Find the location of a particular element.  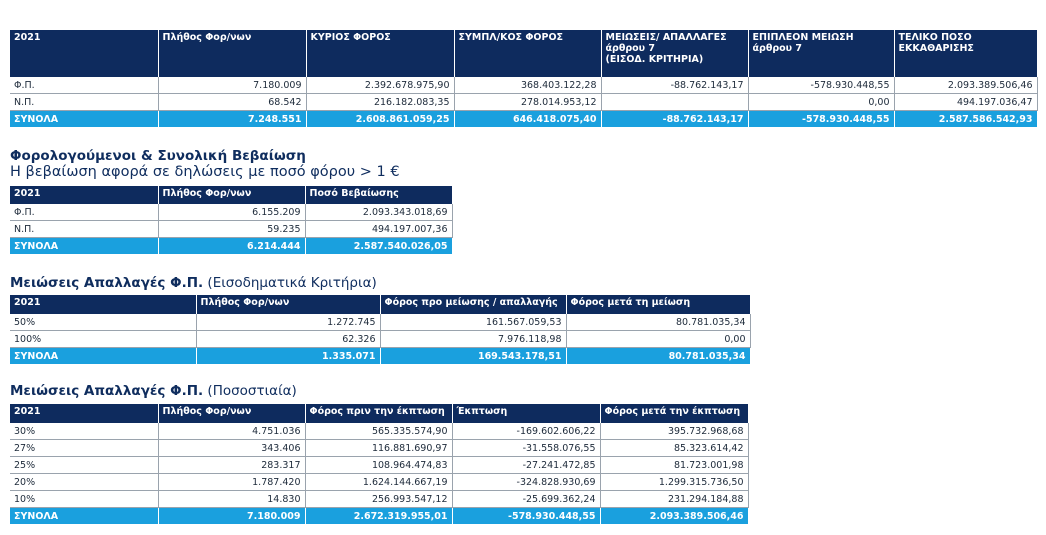

table-row: Φ.Π. 6.155.209 2.093.343.018,69 is located at coordinates (231, 212).